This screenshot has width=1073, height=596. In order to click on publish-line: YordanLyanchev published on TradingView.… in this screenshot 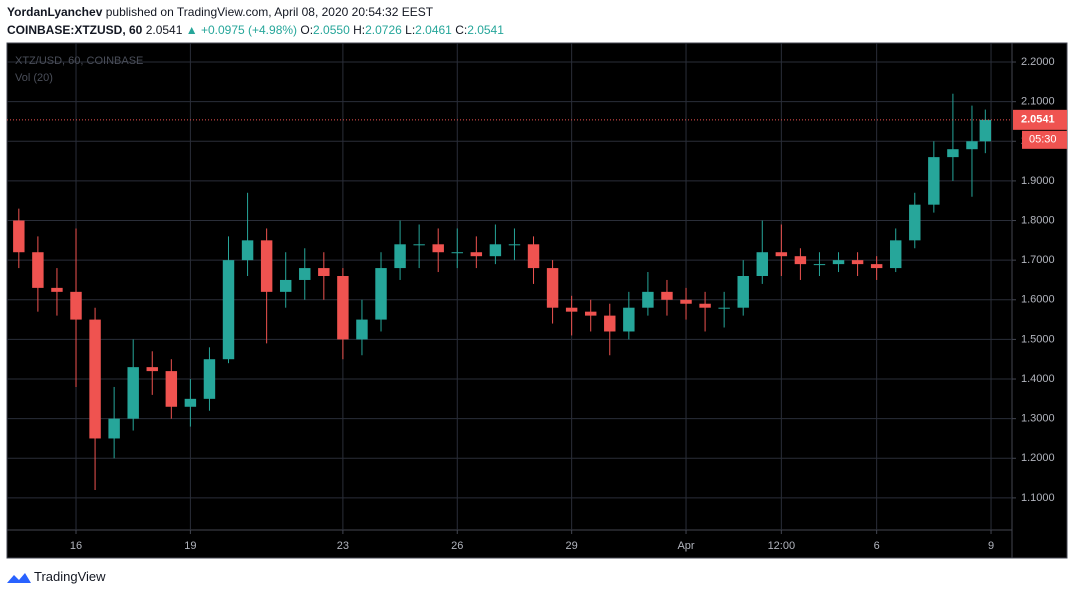, I will do `click(220, 12)`.